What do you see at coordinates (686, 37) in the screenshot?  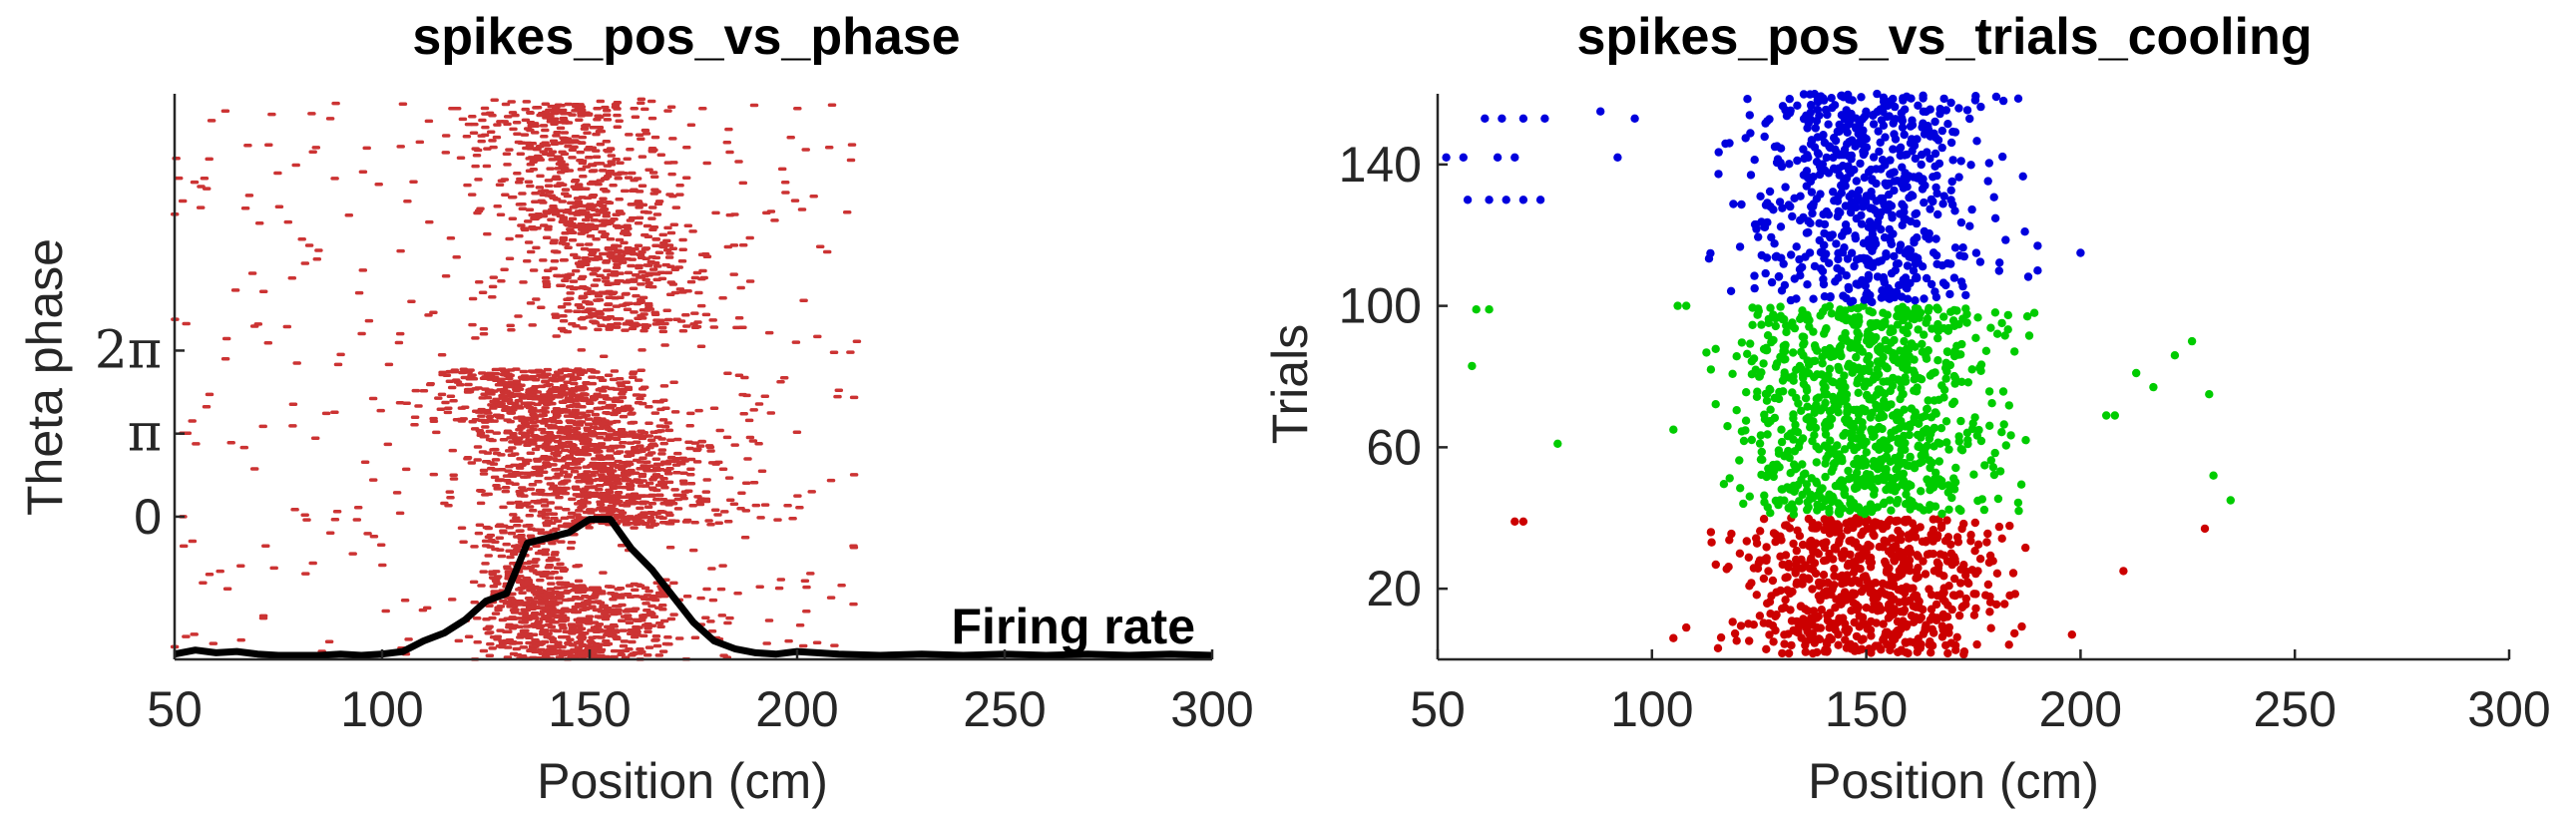 I see `phase-chart-title: spikes_pos_vs_phase` at bounding box center [686, 37].